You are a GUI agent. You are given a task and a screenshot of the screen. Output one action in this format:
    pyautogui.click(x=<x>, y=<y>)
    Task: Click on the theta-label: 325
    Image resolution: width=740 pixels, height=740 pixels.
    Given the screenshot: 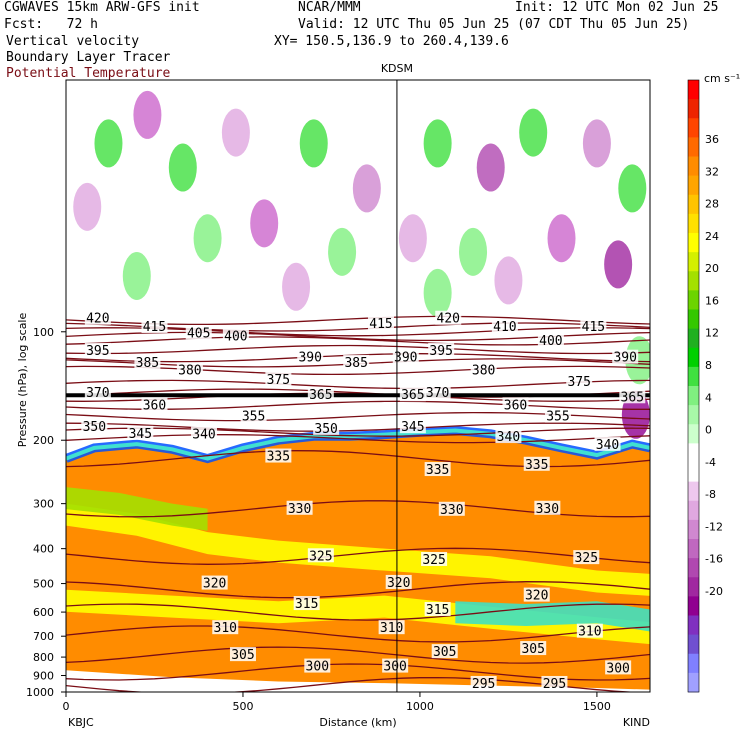 What is the action you would take?
    pyautogui.click(x=586, y=558)
    